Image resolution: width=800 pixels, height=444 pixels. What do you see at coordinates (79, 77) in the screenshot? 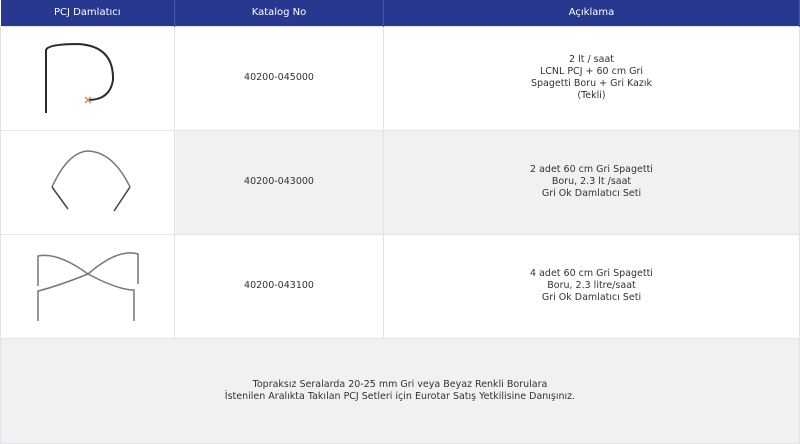
I see `pcj-single-dripper-image` at bounding box center [79, 77].